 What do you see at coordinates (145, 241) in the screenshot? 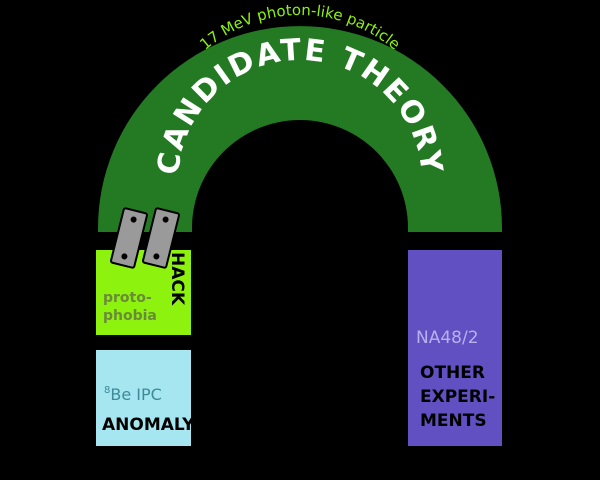
I see `left-gap` at bounding box center [145, 241].